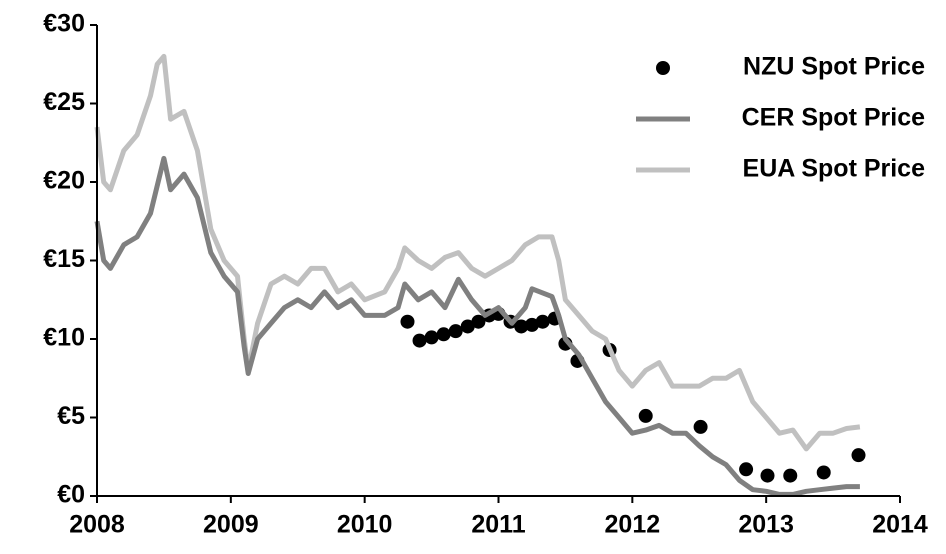  What do you see at coordinates (231, 525) in the screenshot?
I see `x-tick-label: 2009` at bounding box center [231, 525].